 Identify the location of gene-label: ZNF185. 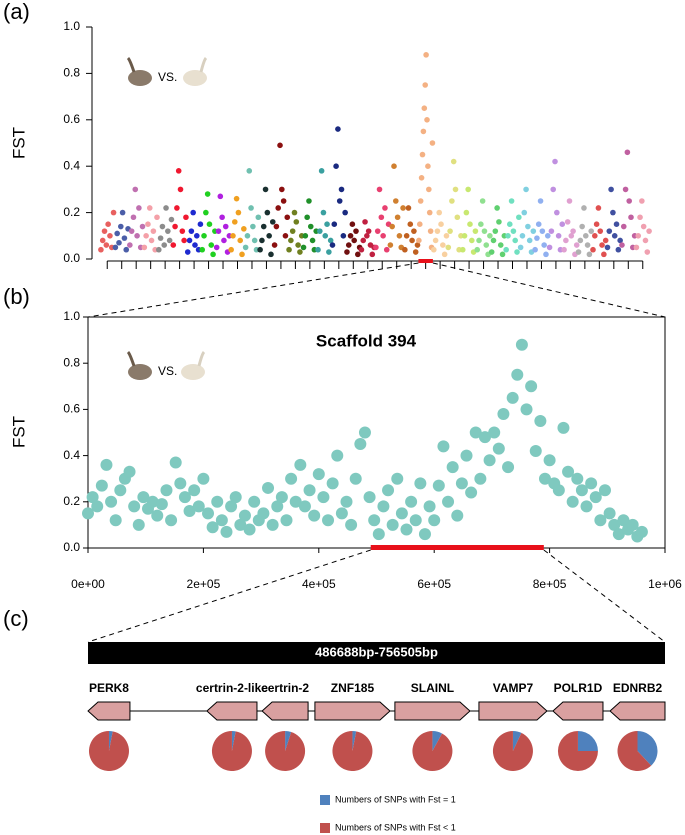
(353, 688).